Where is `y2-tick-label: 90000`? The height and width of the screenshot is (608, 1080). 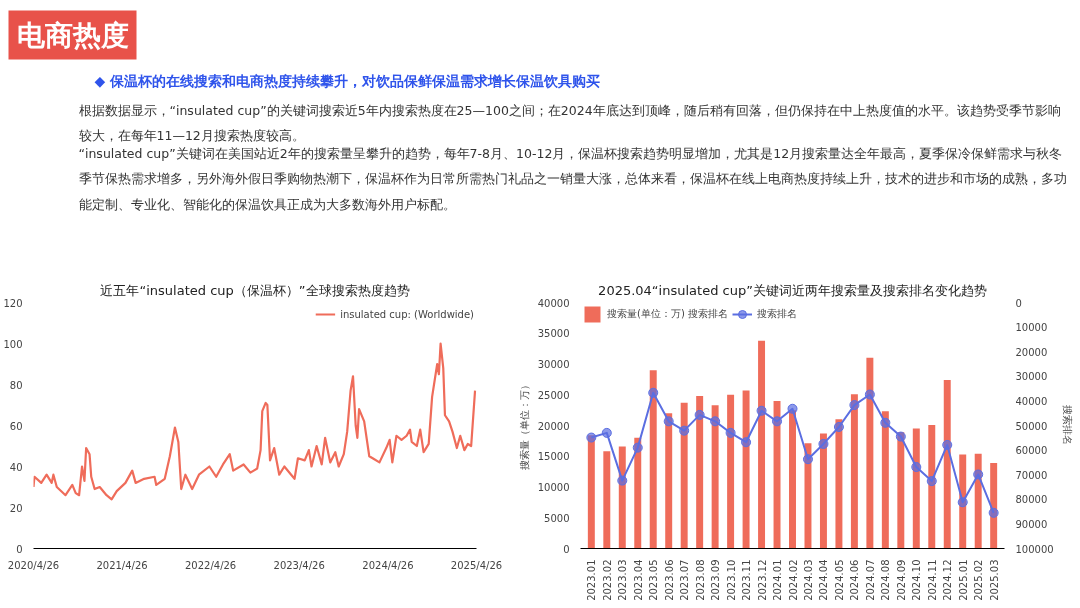
y2-tick-label: 90000 is located at coordinates (1031, 524).